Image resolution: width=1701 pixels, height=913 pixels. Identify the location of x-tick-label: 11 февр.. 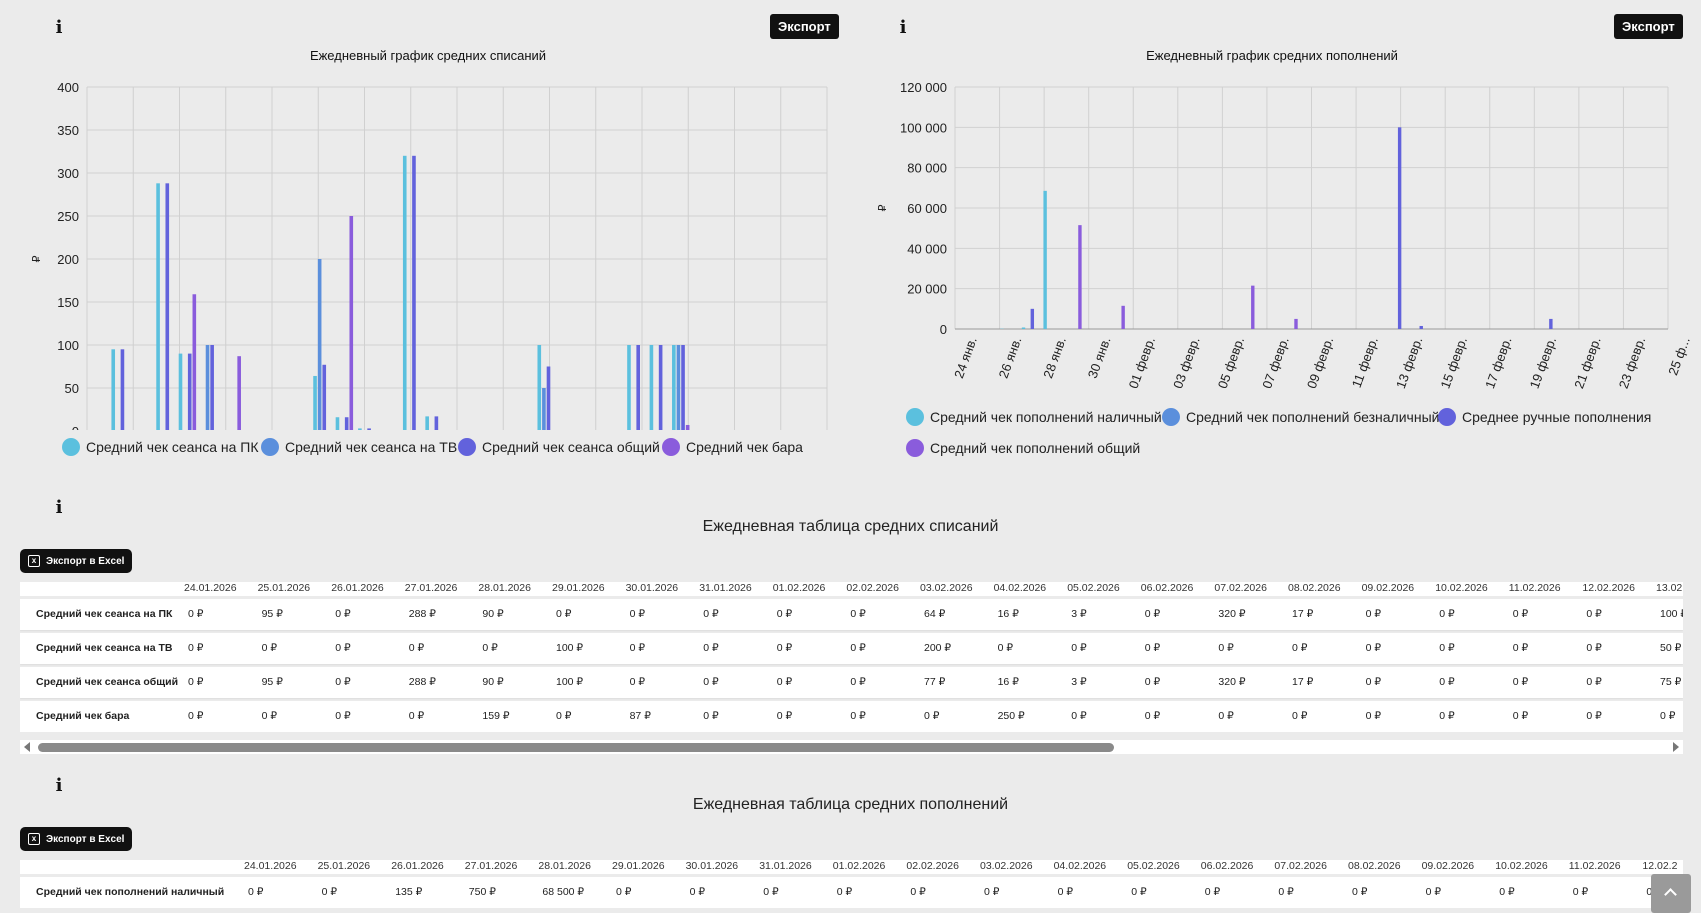
(1365, 362).